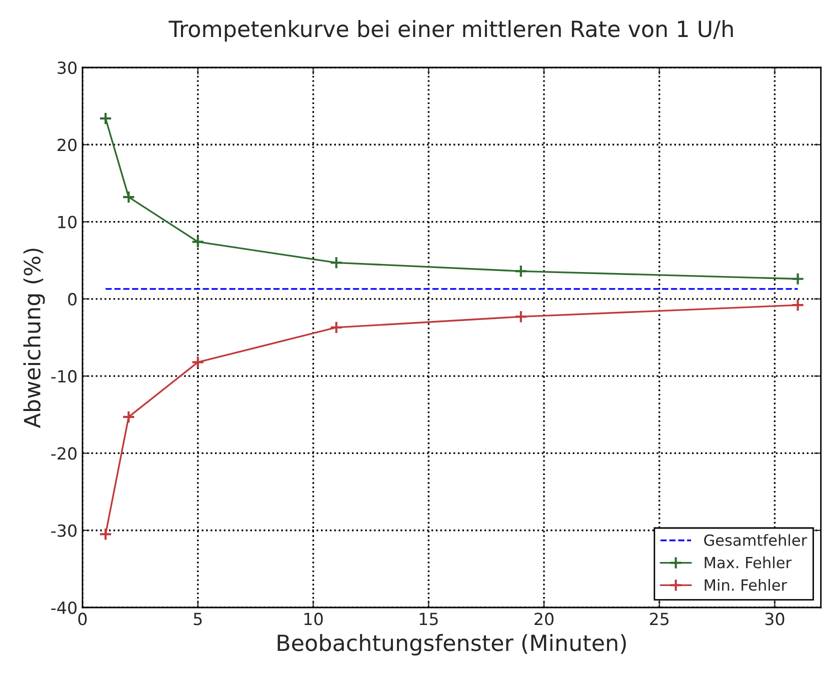  I want to click on x-tick-label: 15, so click(429, 619).